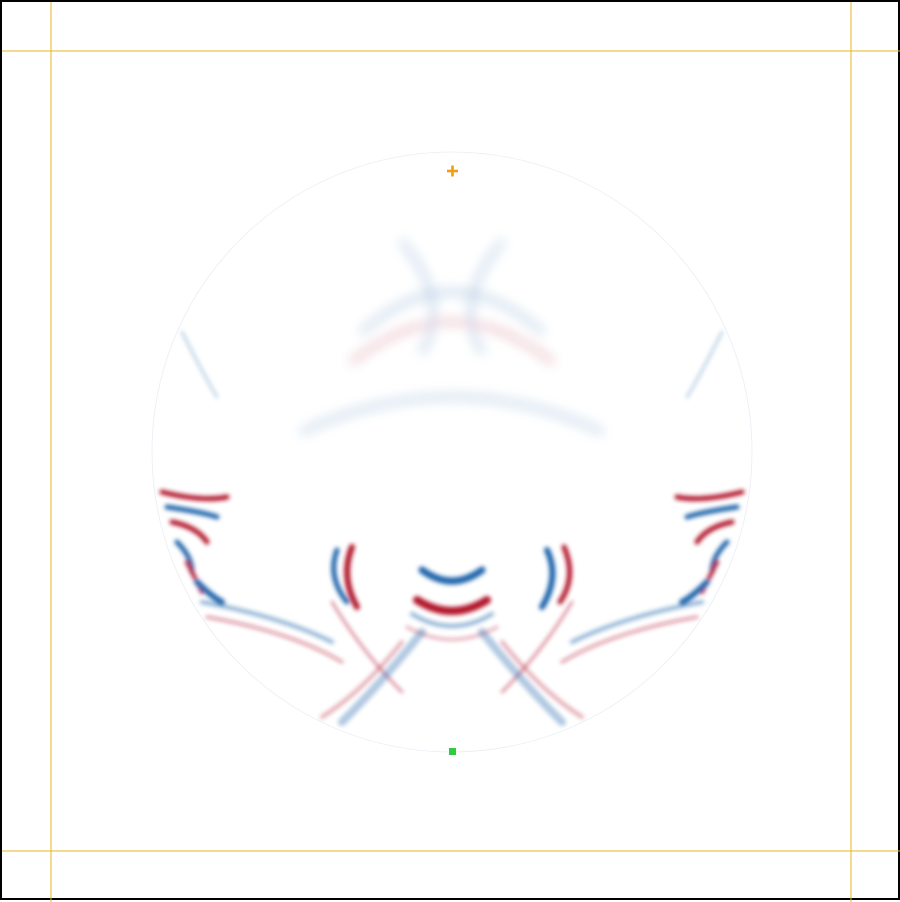 The height and width of the screenshot is (902, 900). What do you see at coordinates (452, 751) in the screenshot?
I see `receiver-marker-square-icon` at bounding box center [452, 751].